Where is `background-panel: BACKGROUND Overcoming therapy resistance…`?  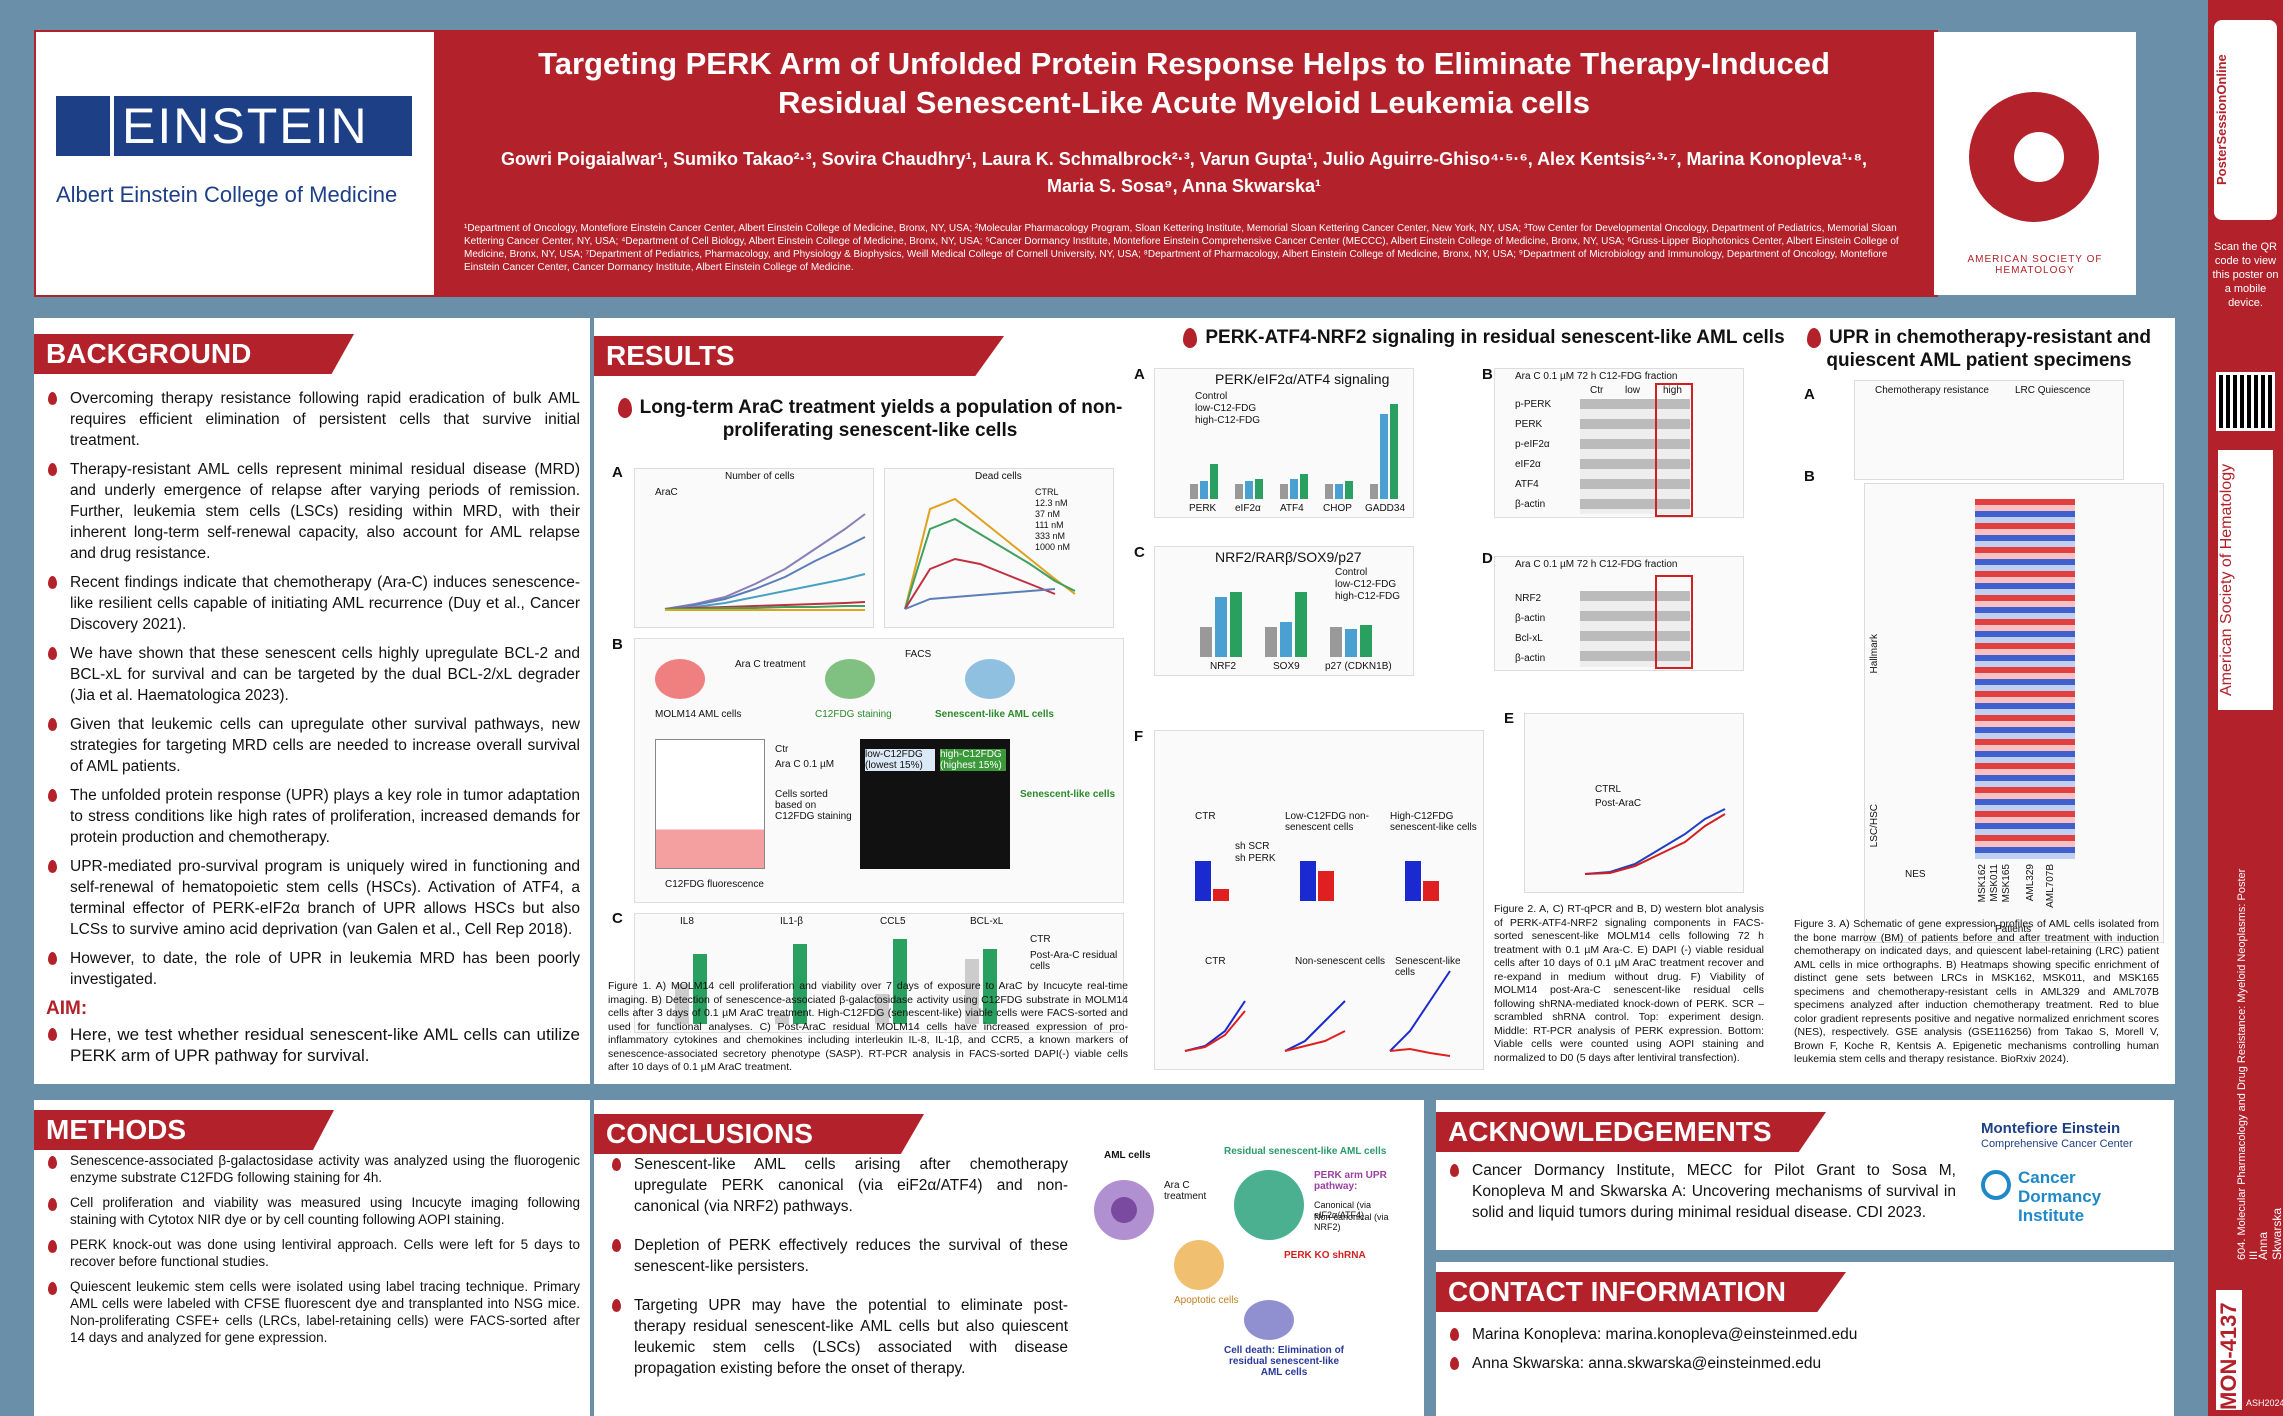 background-panel: BACKGROUND Overcoming therapy resistance… is located at coordinates (312, 701).